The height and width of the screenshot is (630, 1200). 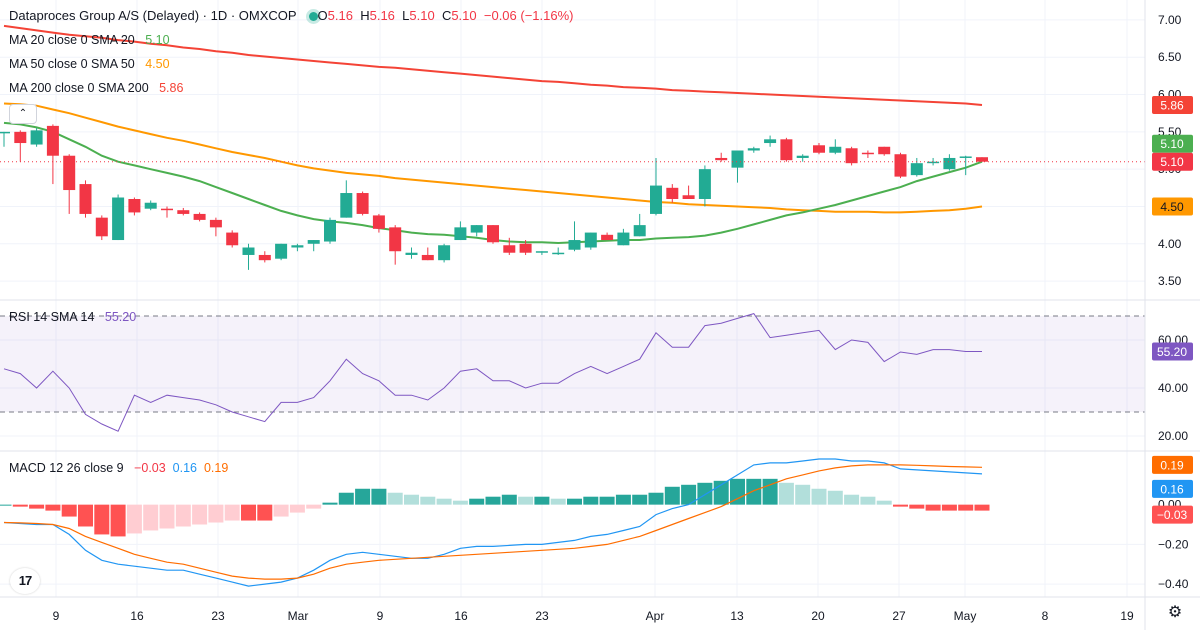 I want to click on rsi-value-badge: 55.20, so click(x=1172, y=351).